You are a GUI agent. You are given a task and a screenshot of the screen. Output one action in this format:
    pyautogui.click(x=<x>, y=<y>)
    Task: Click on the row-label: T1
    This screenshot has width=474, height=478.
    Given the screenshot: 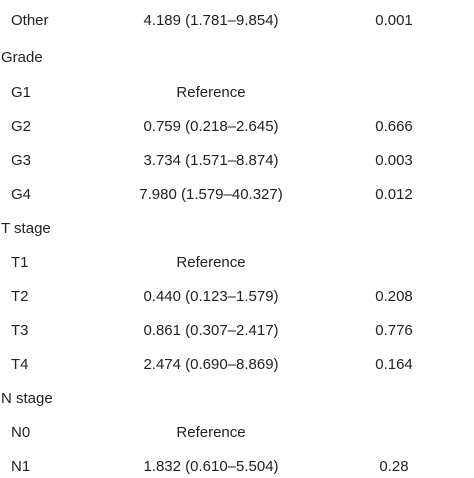 What is the action you would take?
    pyautogui.click(x=20, y=262)
    